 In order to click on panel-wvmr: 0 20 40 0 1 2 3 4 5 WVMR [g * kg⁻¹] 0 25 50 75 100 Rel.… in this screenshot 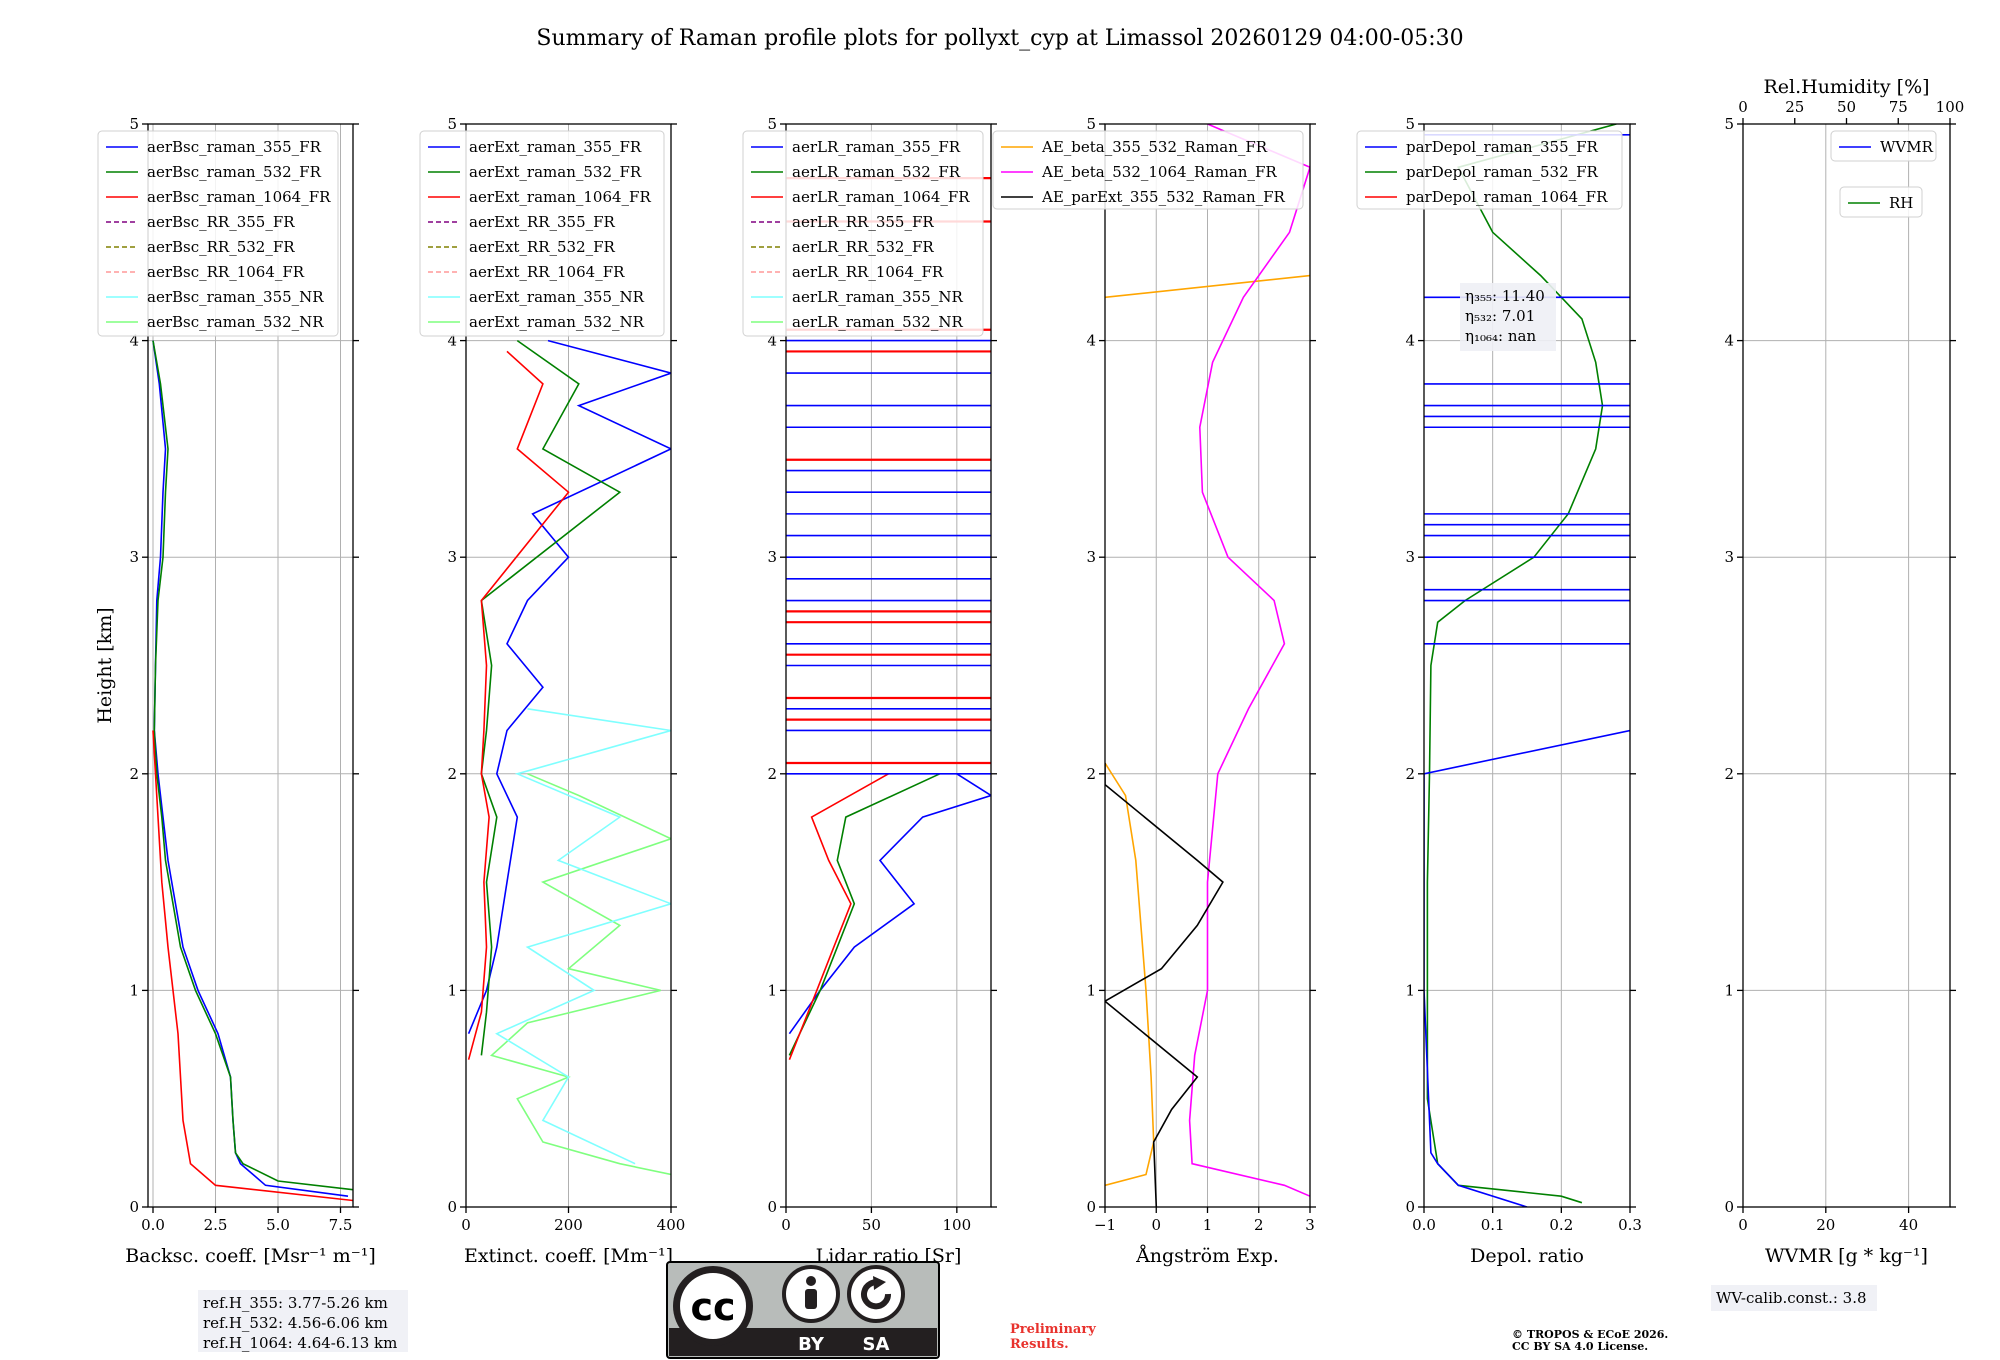, I will do `click(1837, 693)`.